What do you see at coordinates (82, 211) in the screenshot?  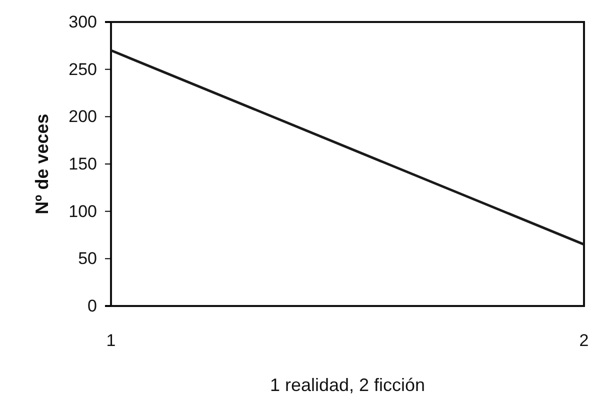 I see `y-tick-label: 100` at bounding box center [82, 211].